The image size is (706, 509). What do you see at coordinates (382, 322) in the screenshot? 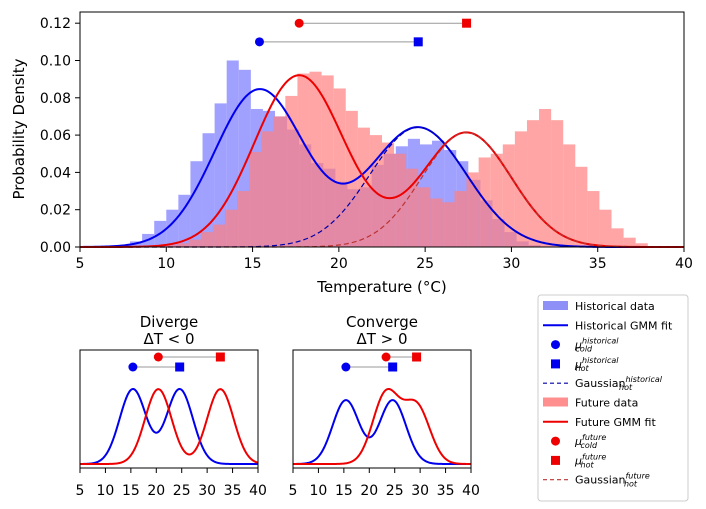
I see `converge-title: Converge` at bounding box center [382, 322].